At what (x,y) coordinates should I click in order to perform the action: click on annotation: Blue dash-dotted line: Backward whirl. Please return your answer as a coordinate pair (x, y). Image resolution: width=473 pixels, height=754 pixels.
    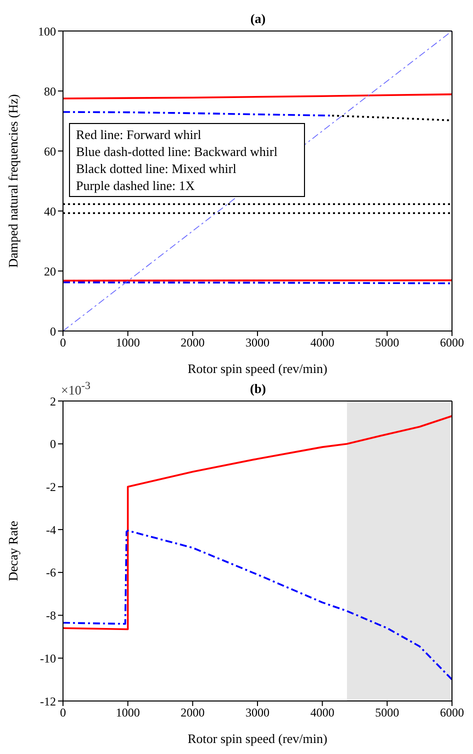
    Looking at the image, I should click on (177, 151).